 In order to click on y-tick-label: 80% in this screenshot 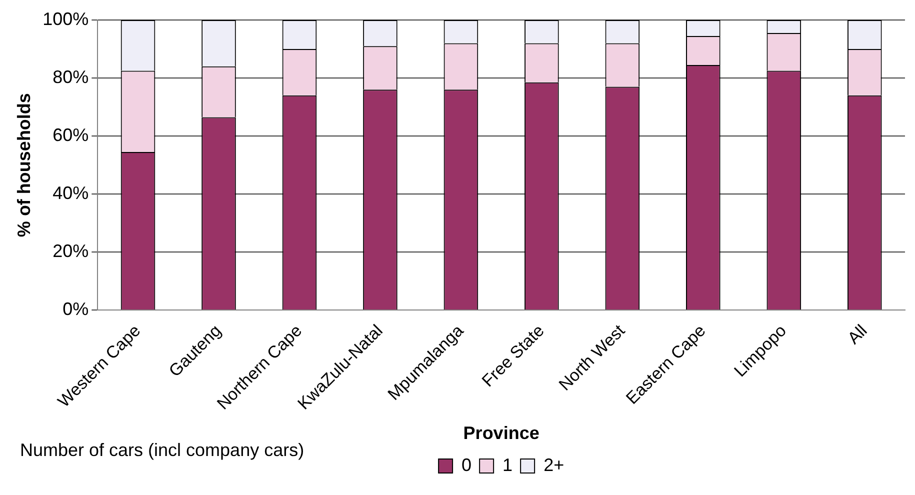, I will do `click(70, 76)`.